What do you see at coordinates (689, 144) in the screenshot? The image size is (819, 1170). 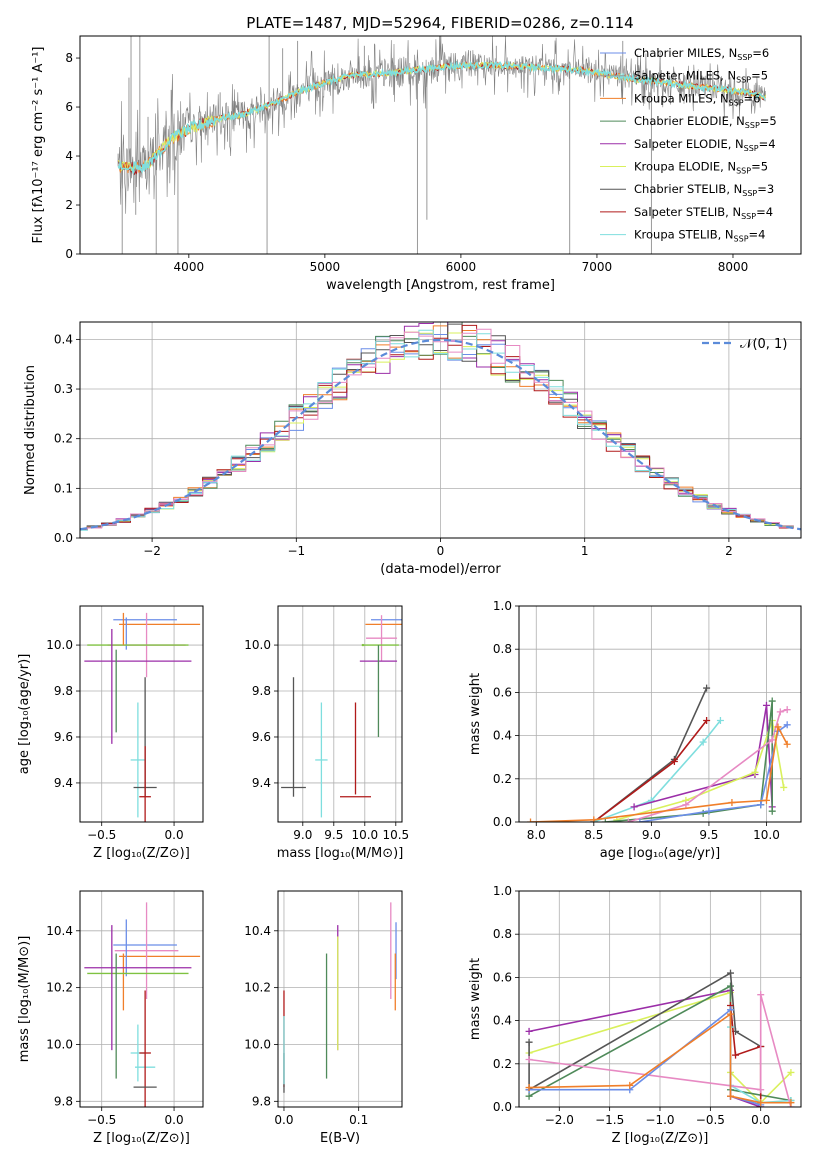 I see `legend-text: Salpeter ELODIE, N` at bounding box center [689, 144].